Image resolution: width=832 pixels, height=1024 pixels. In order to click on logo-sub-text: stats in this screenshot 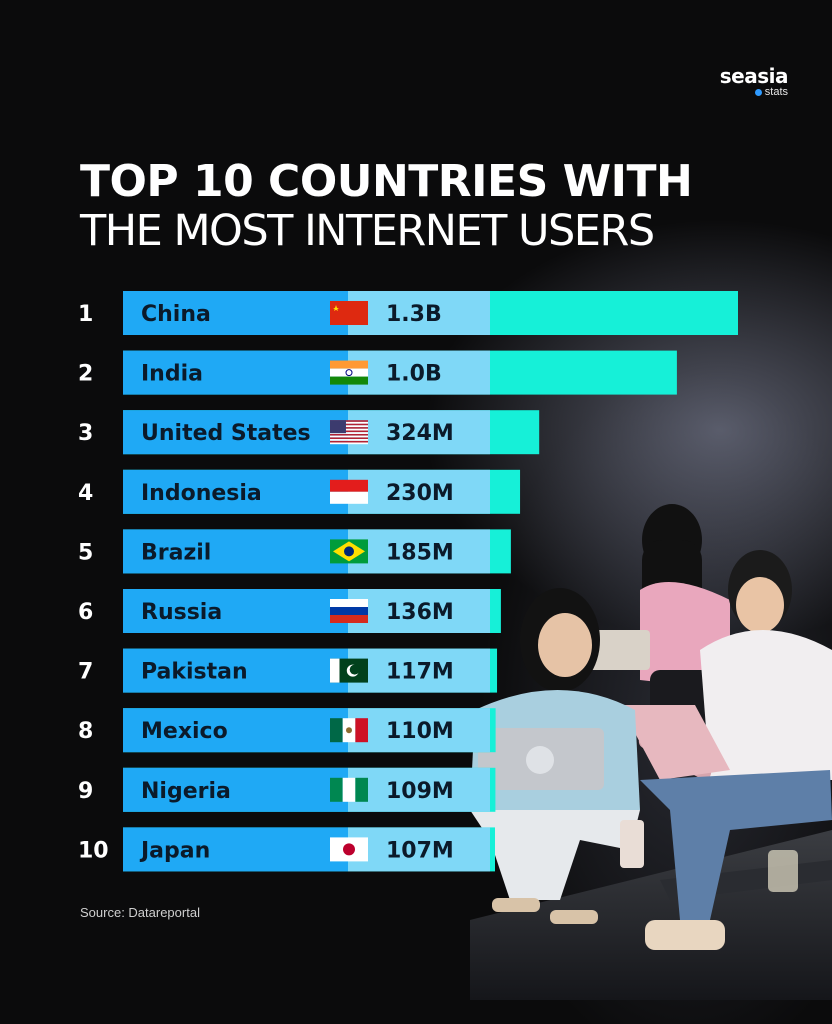, I will do `click(776, 92)`.